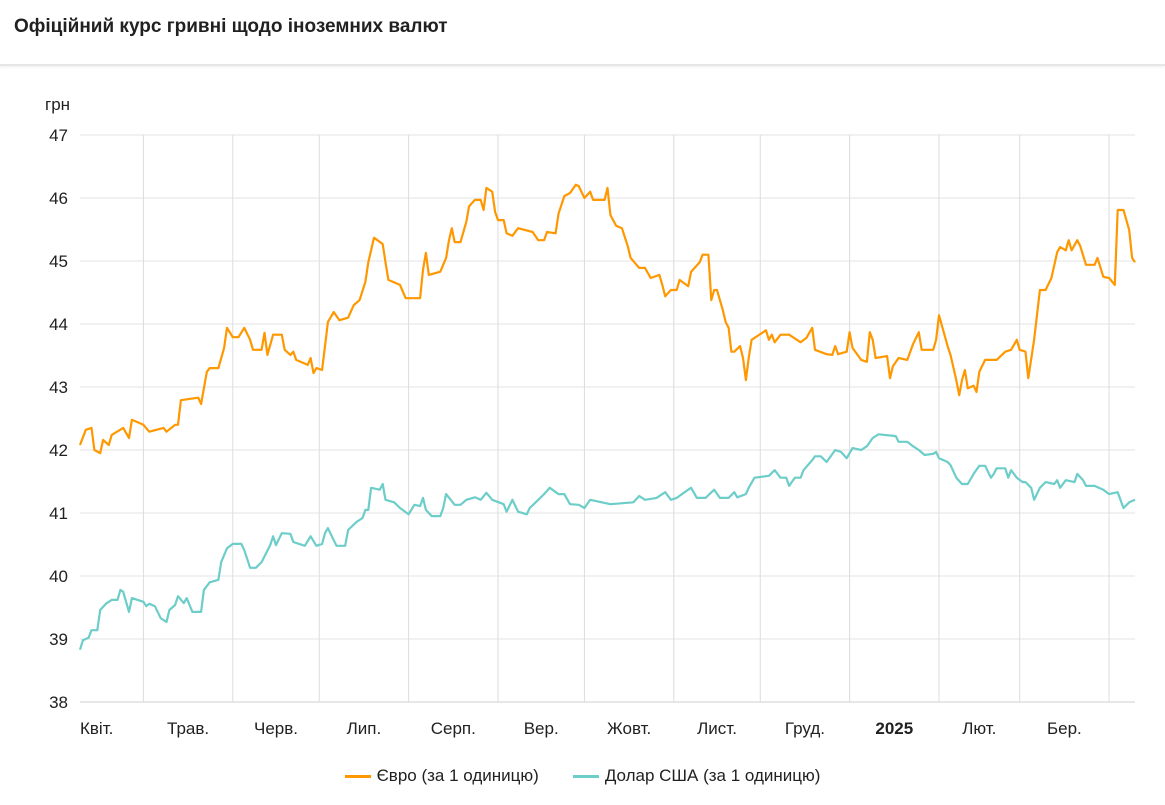  What do you see at coordinates (717, 728) in the screenshot?
I see `x-tick-label: Лист.` at bounding box center [717, 728].